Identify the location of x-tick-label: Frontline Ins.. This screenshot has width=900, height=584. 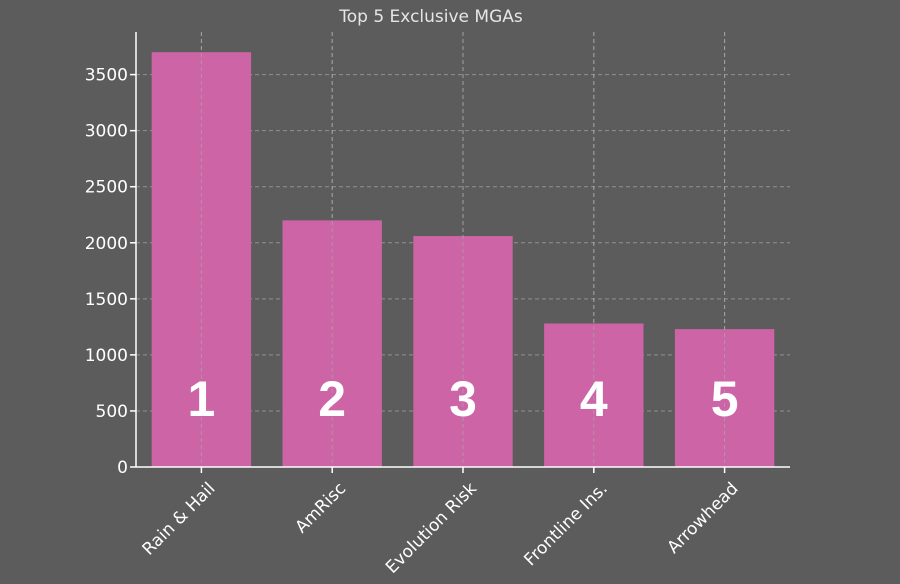
(565, 524).